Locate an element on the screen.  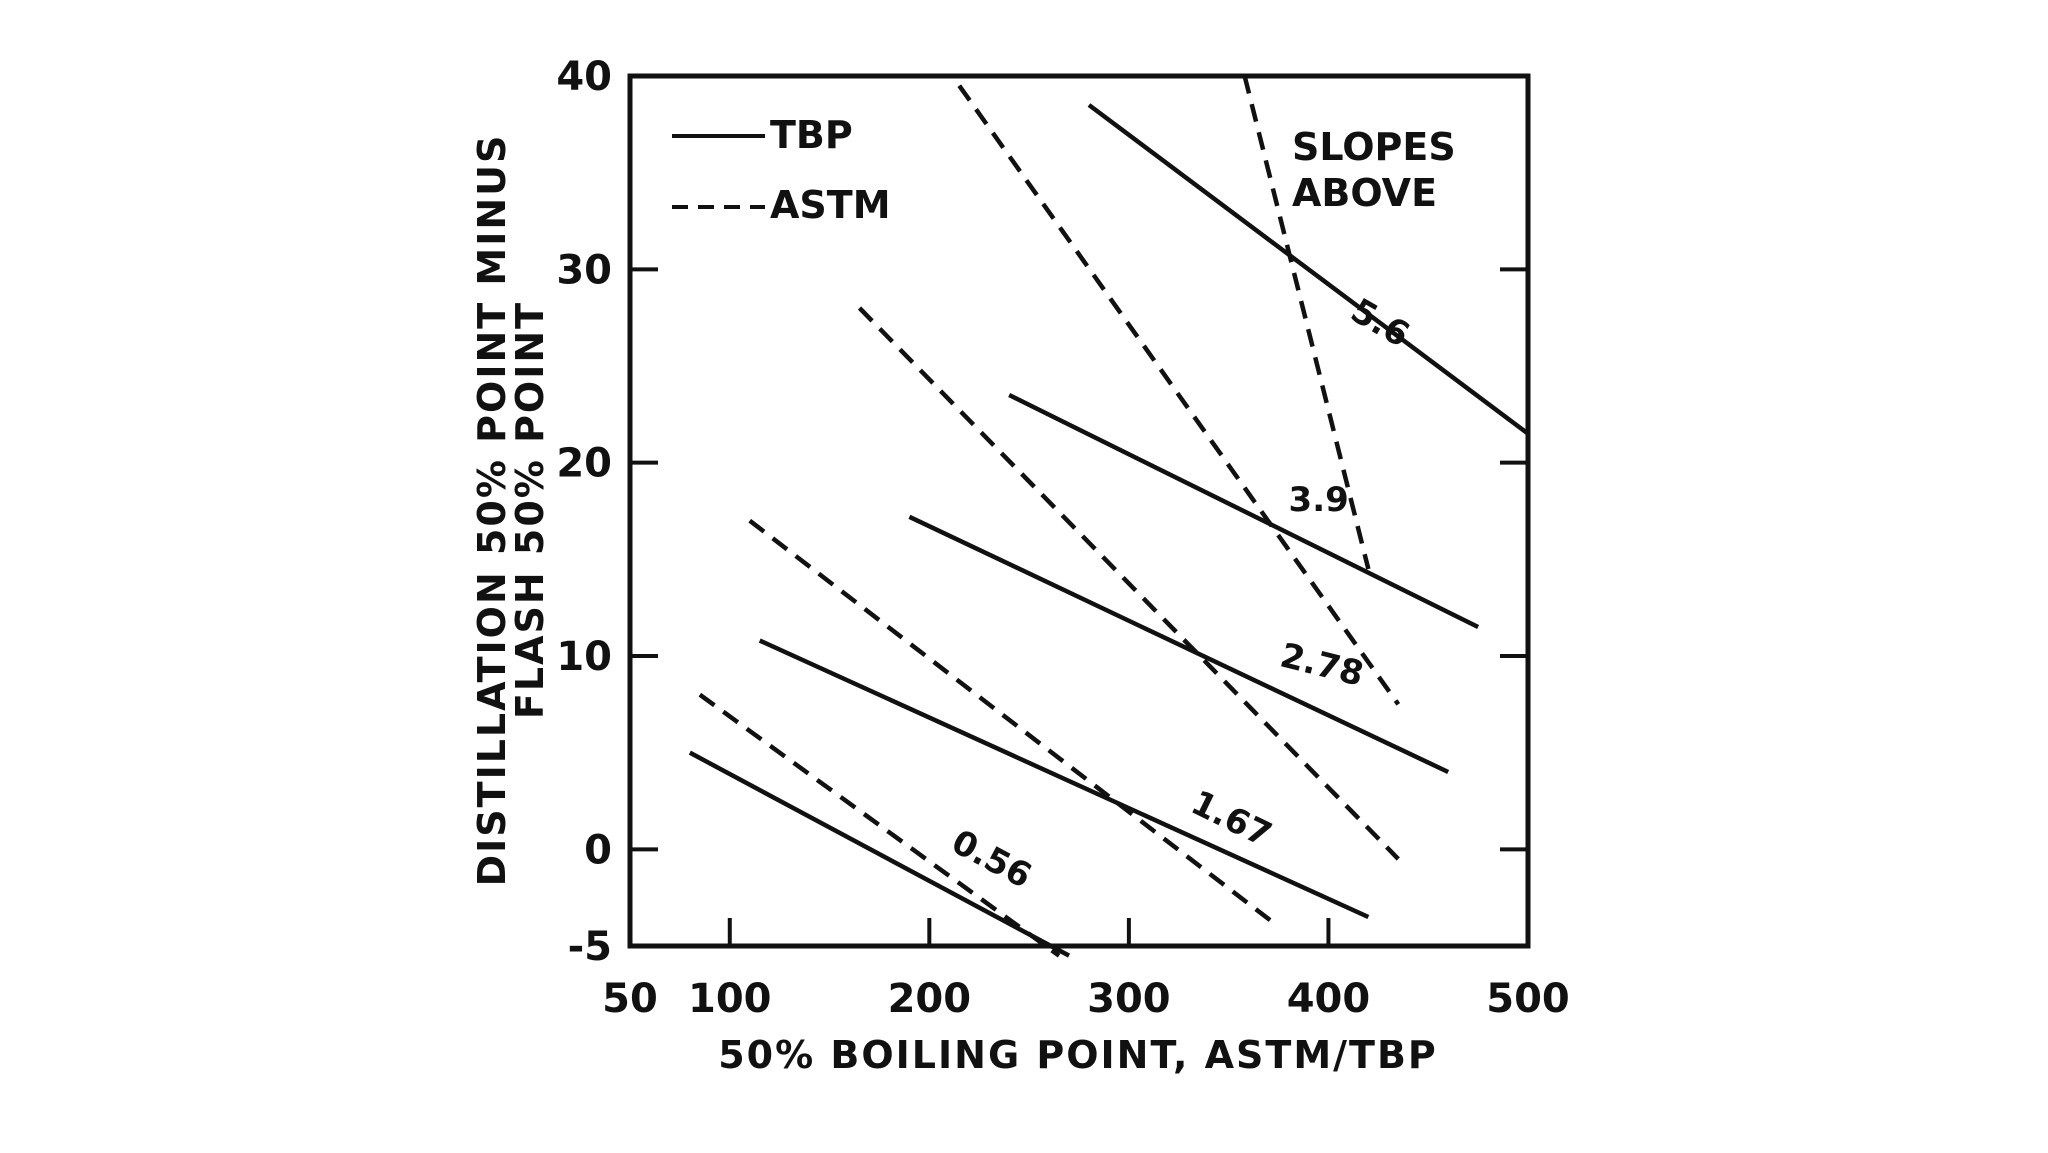
slope-label: 5.6 is located at coordinates (1380, 323).